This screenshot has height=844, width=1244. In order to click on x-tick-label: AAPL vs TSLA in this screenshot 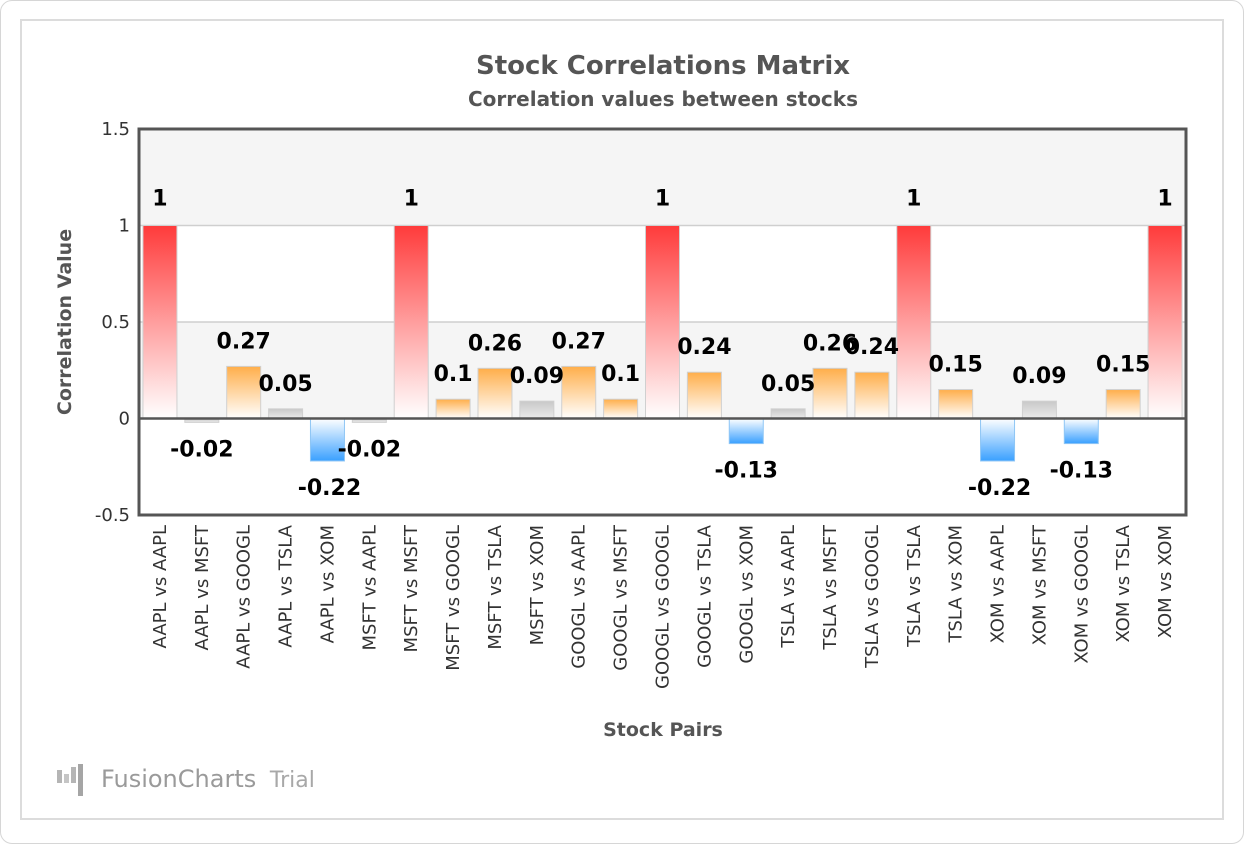, I will do `click(286, 585)`.